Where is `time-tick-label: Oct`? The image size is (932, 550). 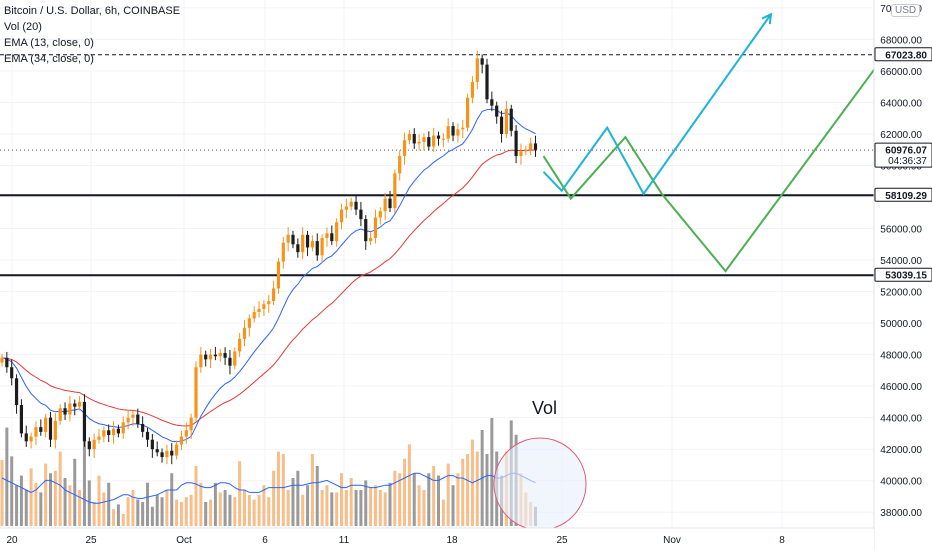
time-tick-label: Oct is located at coordinates (184, 540).